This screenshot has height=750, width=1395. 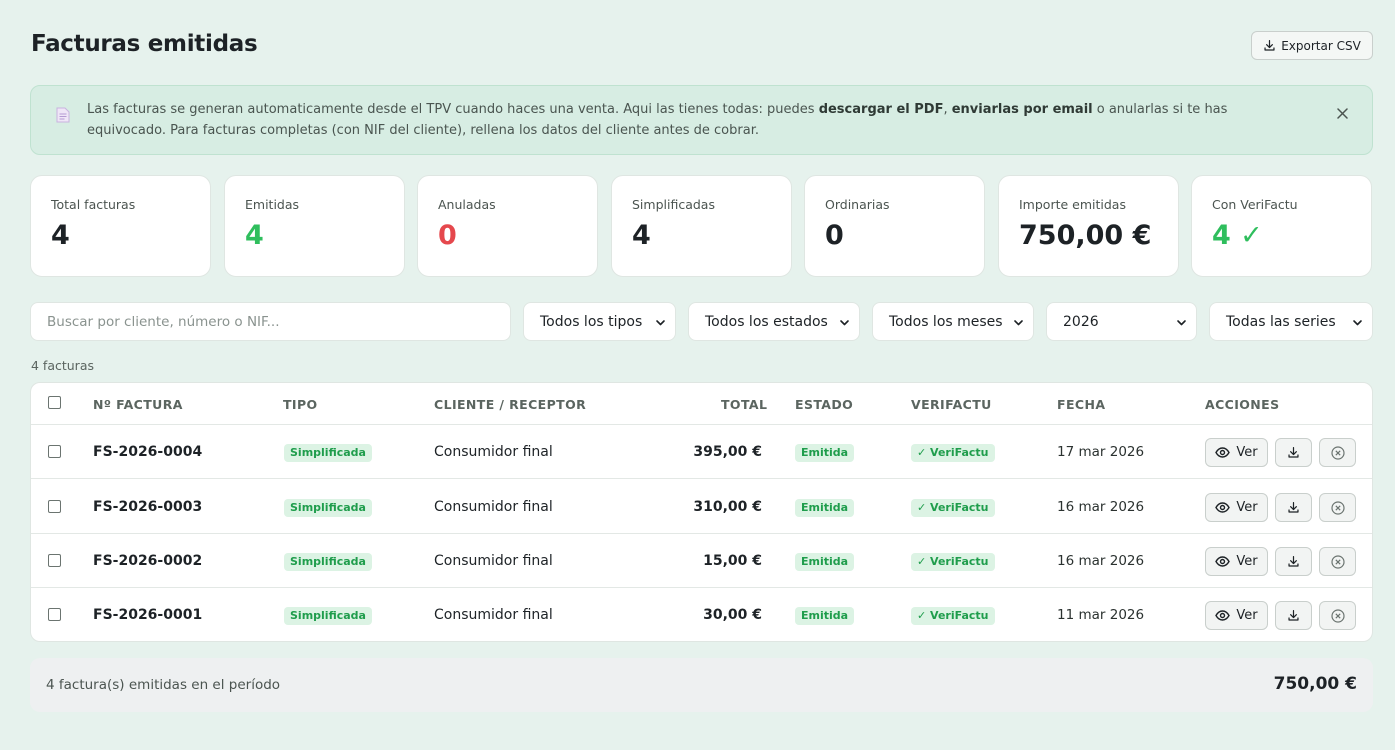 What do you see at coordinates (1312, 45) in the screenshot?
I see `export-csv-button: Exportar CSV` at bounding box center [1312, 45].